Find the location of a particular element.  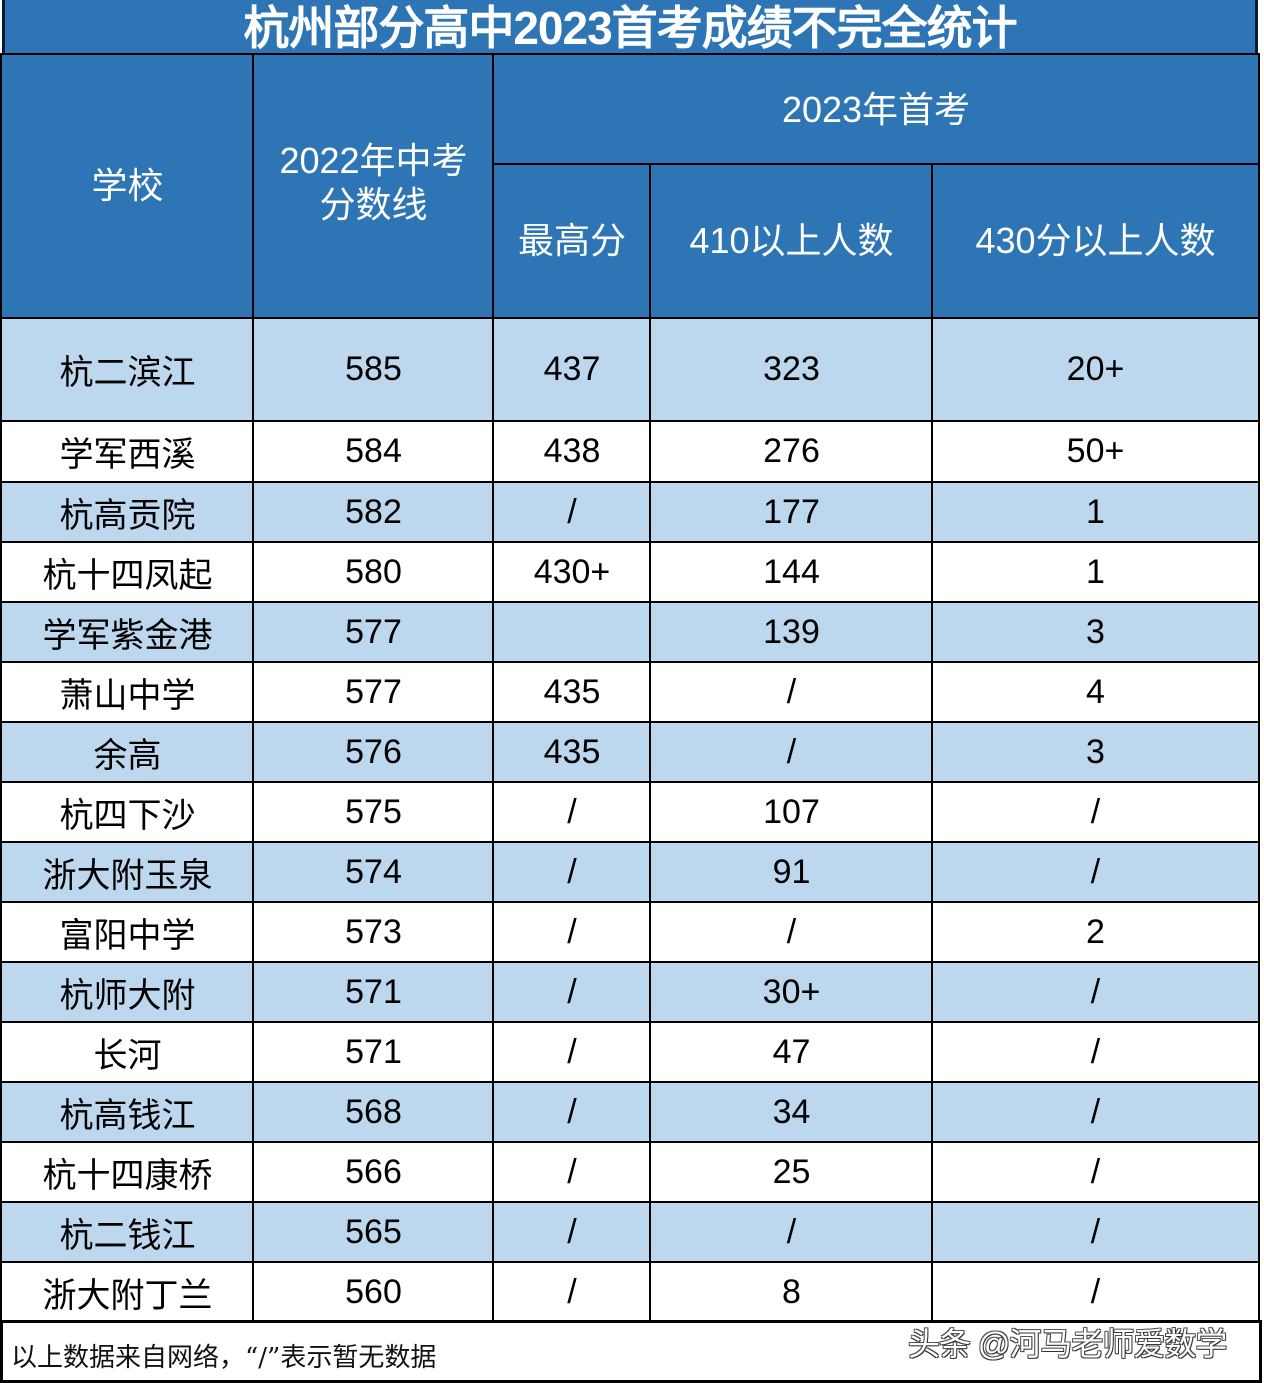

above-430-value: 4 is located at coordinates (1095, 691).